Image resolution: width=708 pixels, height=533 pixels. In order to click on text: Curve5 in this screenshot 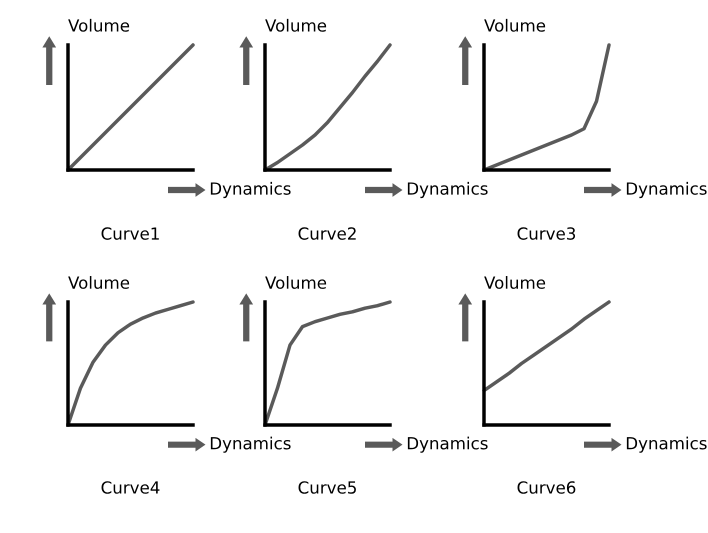, I will do `click(327, 487)`.